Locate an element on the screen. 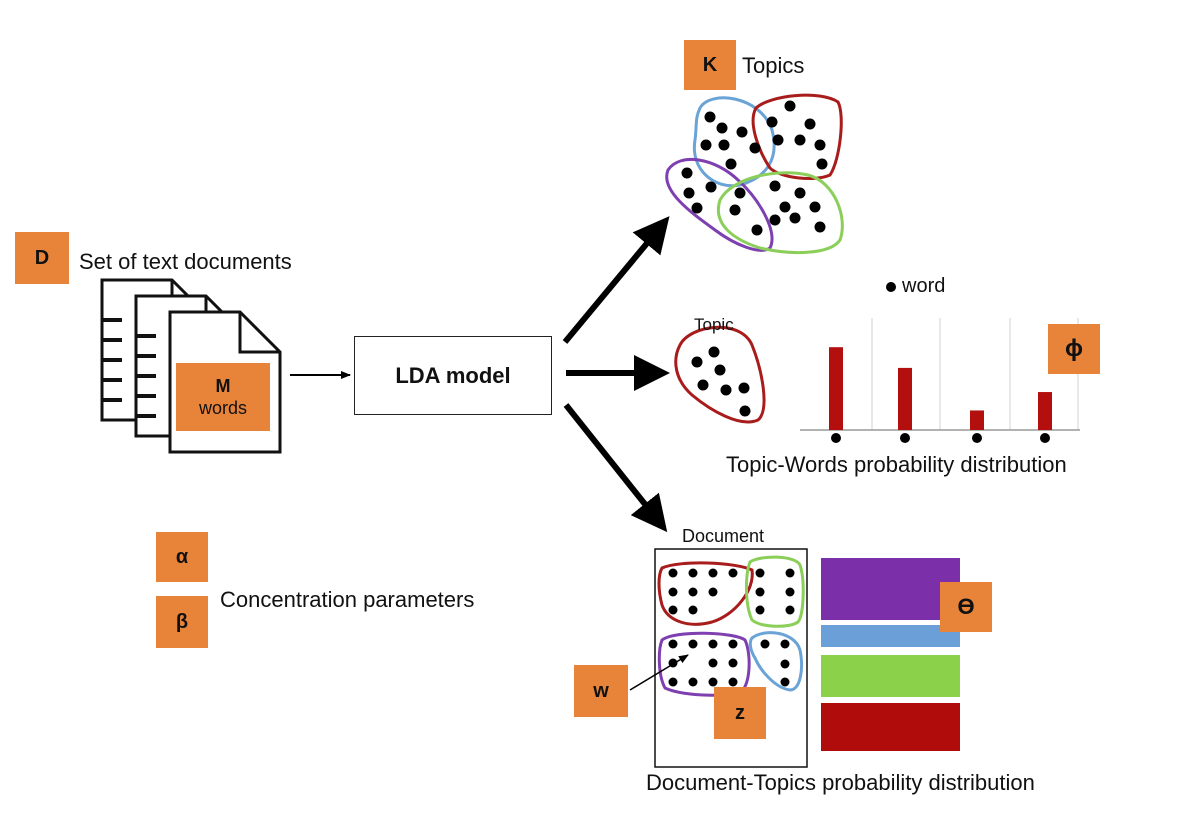  badge-m-words: M words is located at coordinates (223, 397).